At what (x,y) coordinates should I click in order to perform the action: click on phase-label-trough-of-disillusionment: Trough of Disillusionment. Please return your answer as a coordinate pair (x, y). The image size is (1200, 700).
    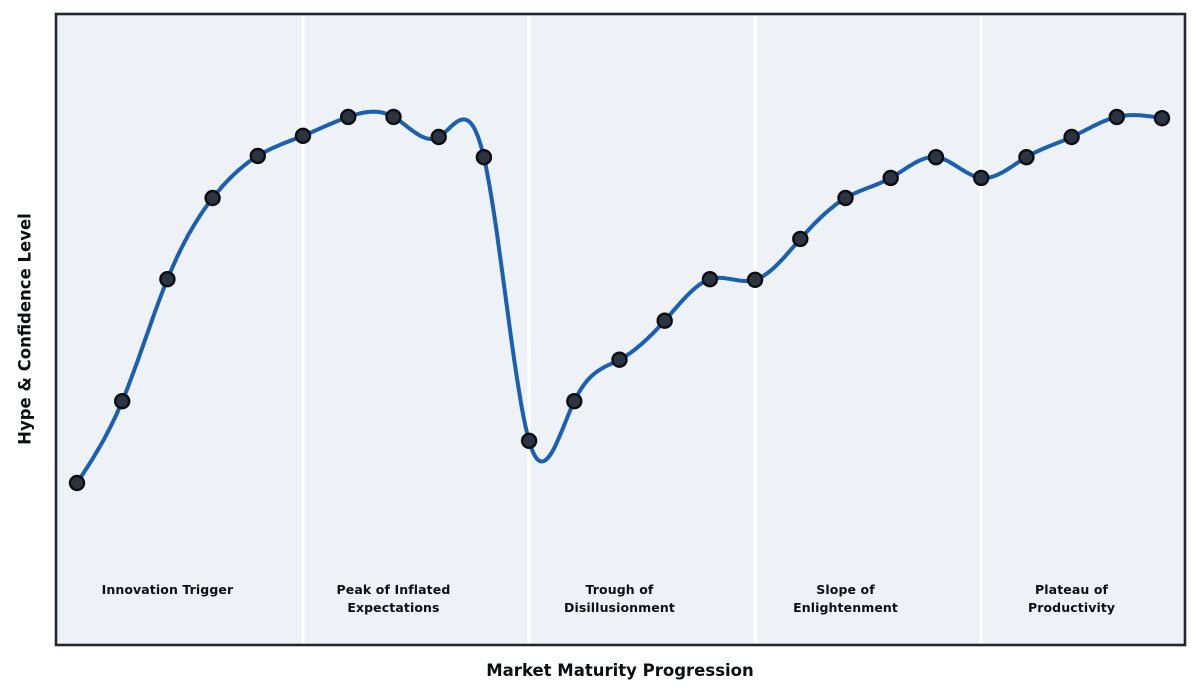
    Looking at the image, I should click on (619, 598).